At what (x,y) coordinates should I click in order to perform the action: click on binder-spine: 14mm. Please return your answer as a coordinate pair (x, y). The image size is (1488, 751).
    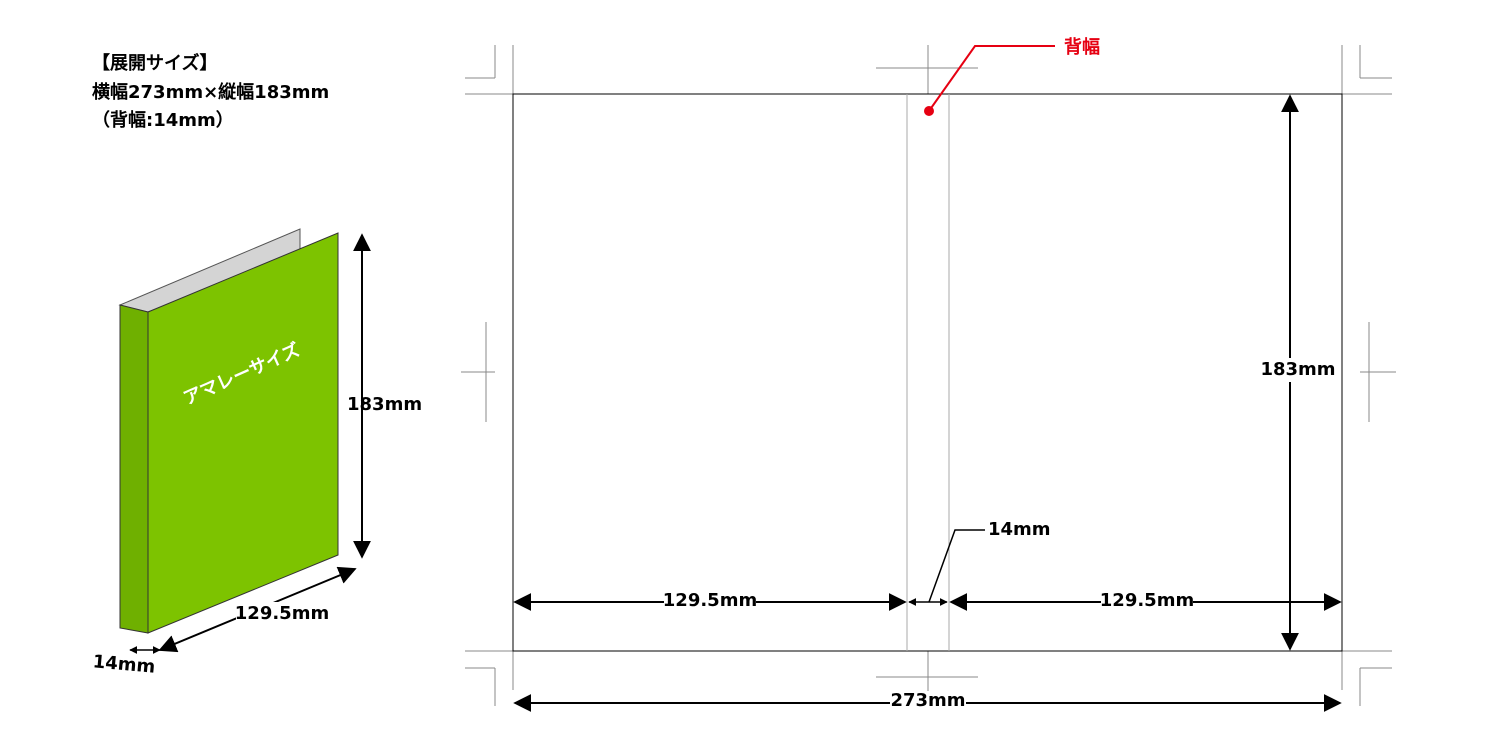
    Looking at the image, I should click on (124, 664).